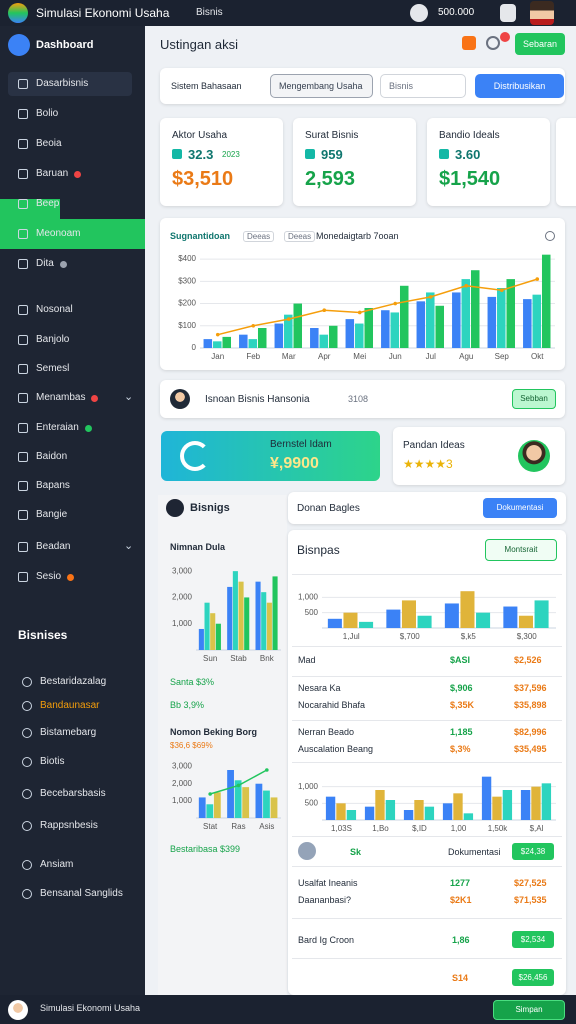 This screenshot has height=1024, width=576. I want to click on y-tick-label: 1,000, so click(308, 786).